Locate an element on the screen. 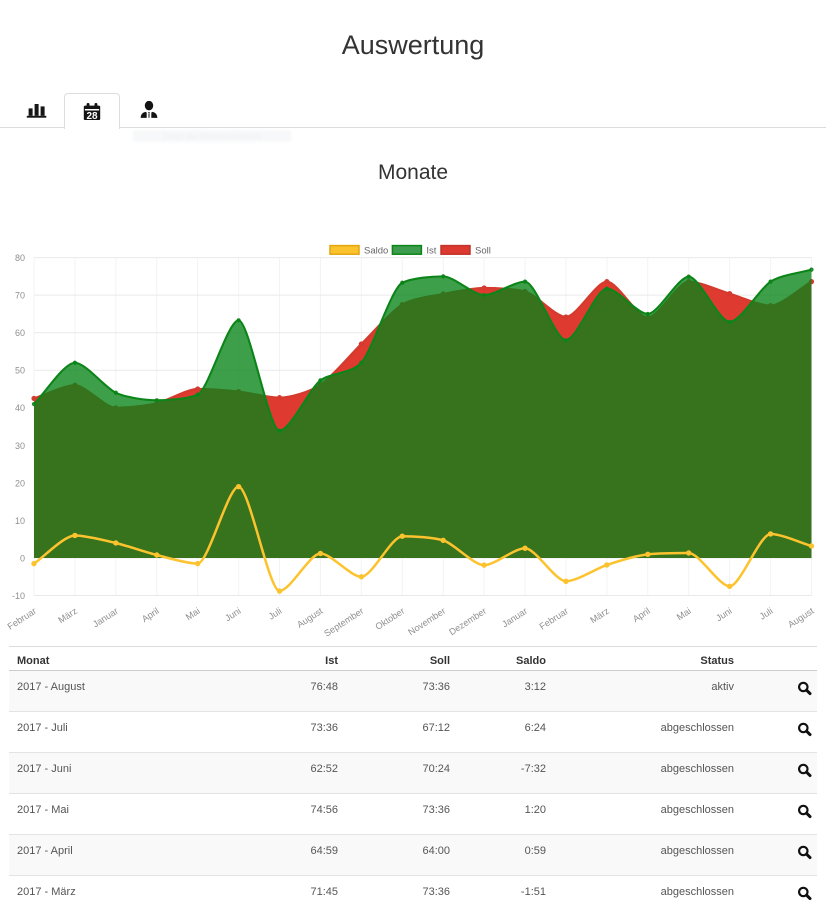 The height and width of the screenshot is (900, 826). svg-text: Saldo is located at coordinates (376, 251).